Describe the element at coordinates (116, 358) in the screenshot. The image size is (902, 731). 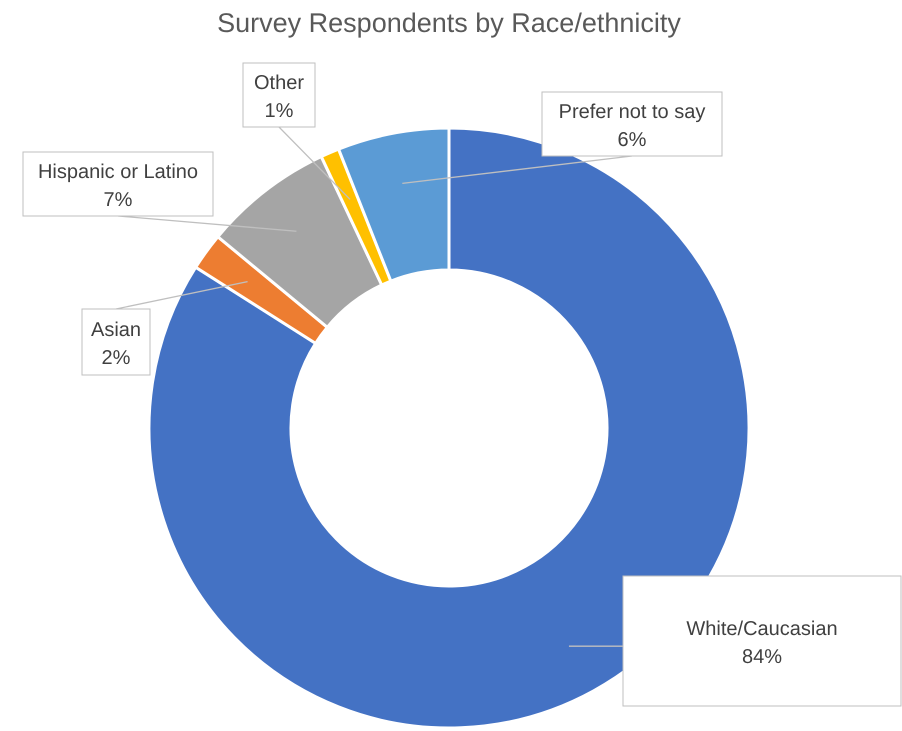
I see `data-label: 2%` at that location.